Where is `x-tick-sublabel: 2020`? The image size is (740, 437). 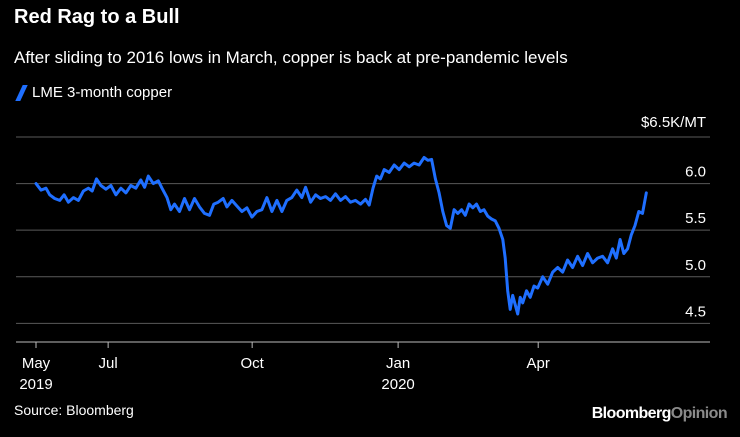
x-tick-sublabel: 2020 is located at coordinates (397, 384).